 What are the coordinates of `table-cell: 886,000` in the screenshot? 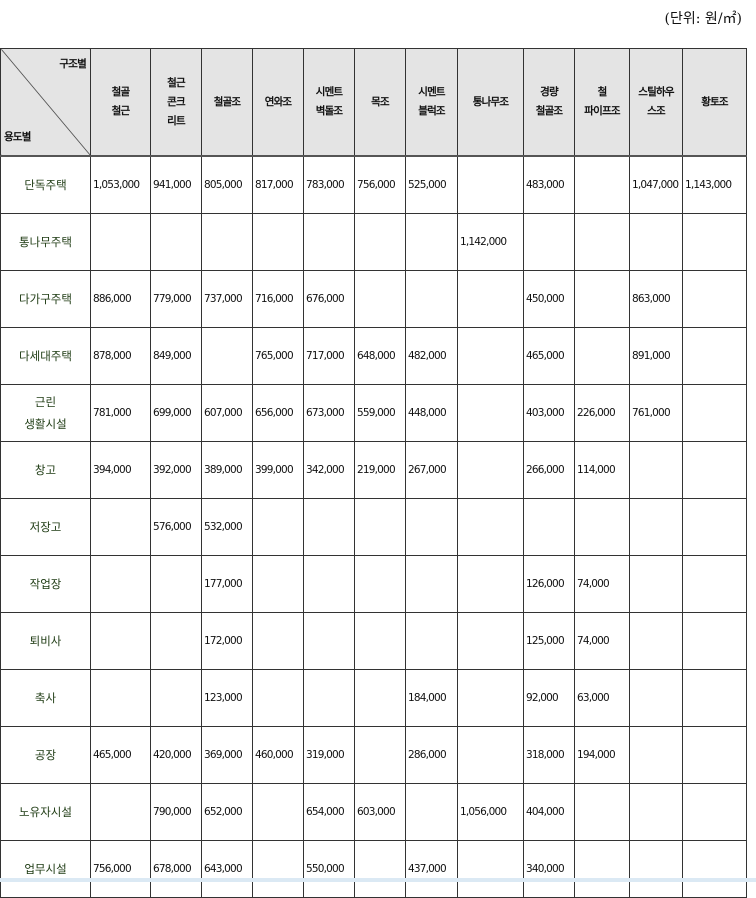 It's located at (120, 299).